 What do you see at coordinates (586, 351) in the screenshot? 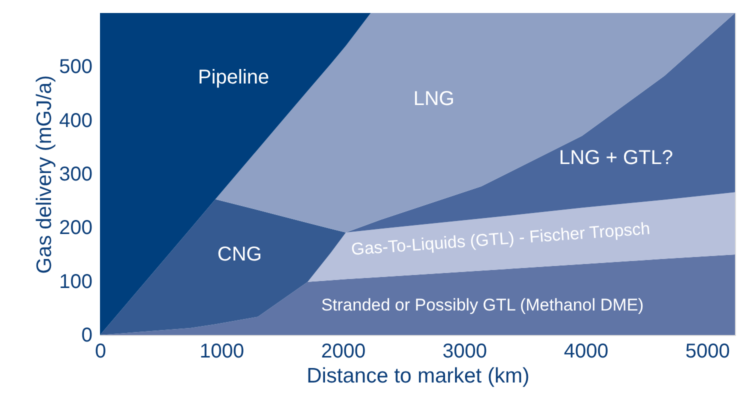
I see `x-tick-label: 4000` at bounding box center [586, 351].